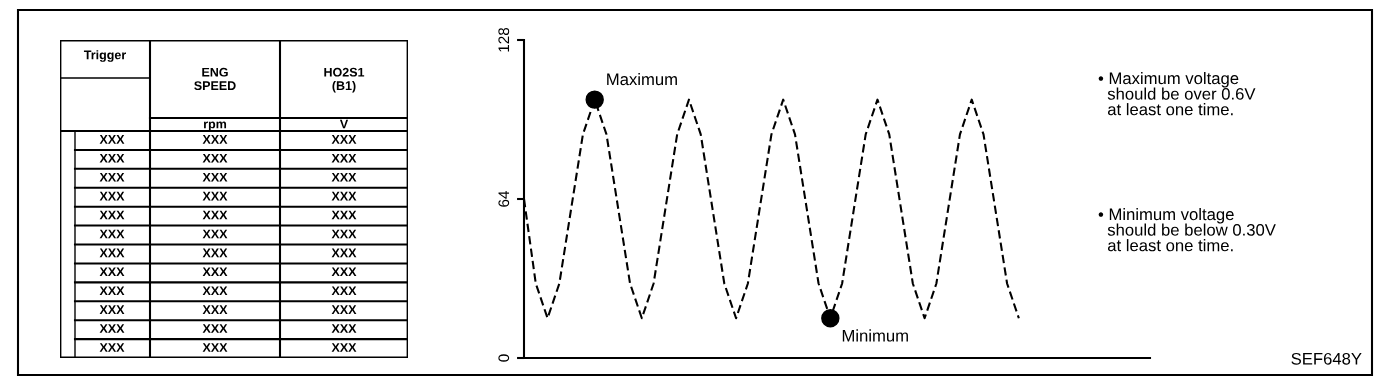  What do you see at coordinates (642, 79) in the screenshot?
I see `annotation: Maximum` at bounding box center [642, 79].